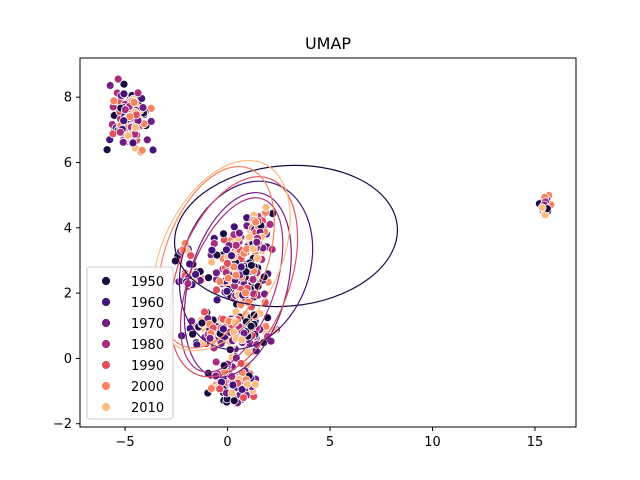  I want to click on x-tick-label: 5, so click(330, 442).